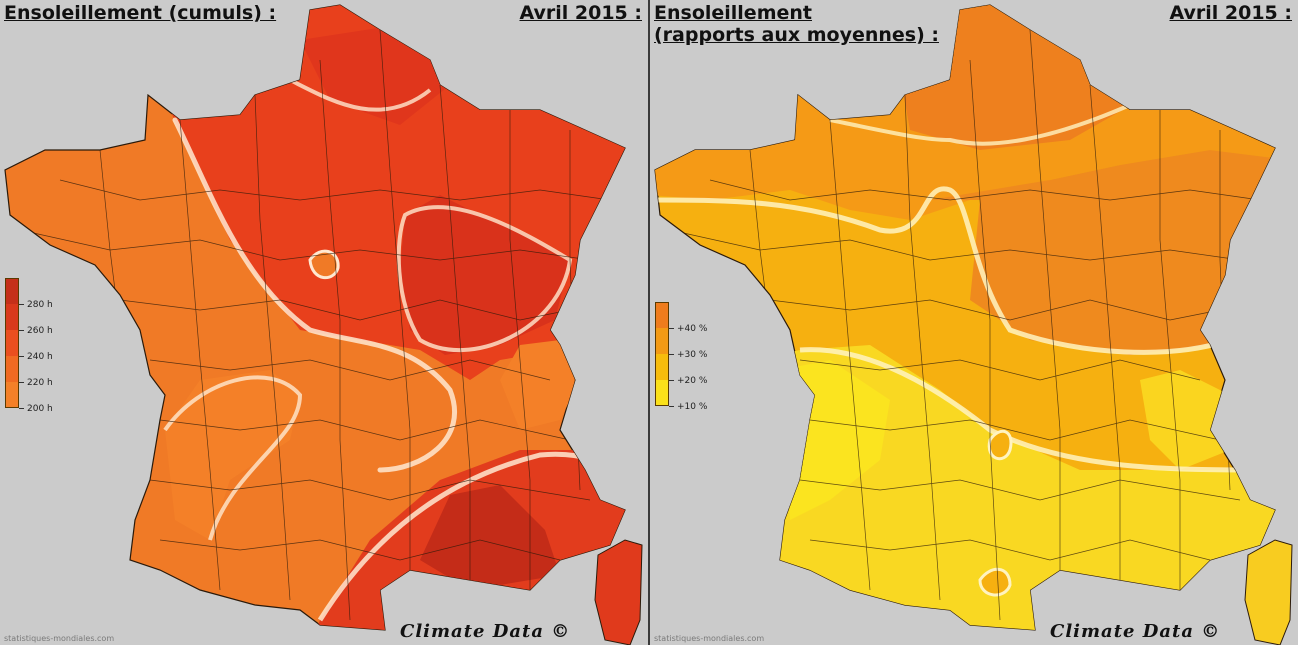 The width and height of the screenshot is (1298, 645). I want to click on color-legend: 280 h 260 h 240 h 220 h 200 h, so click(35, 346).